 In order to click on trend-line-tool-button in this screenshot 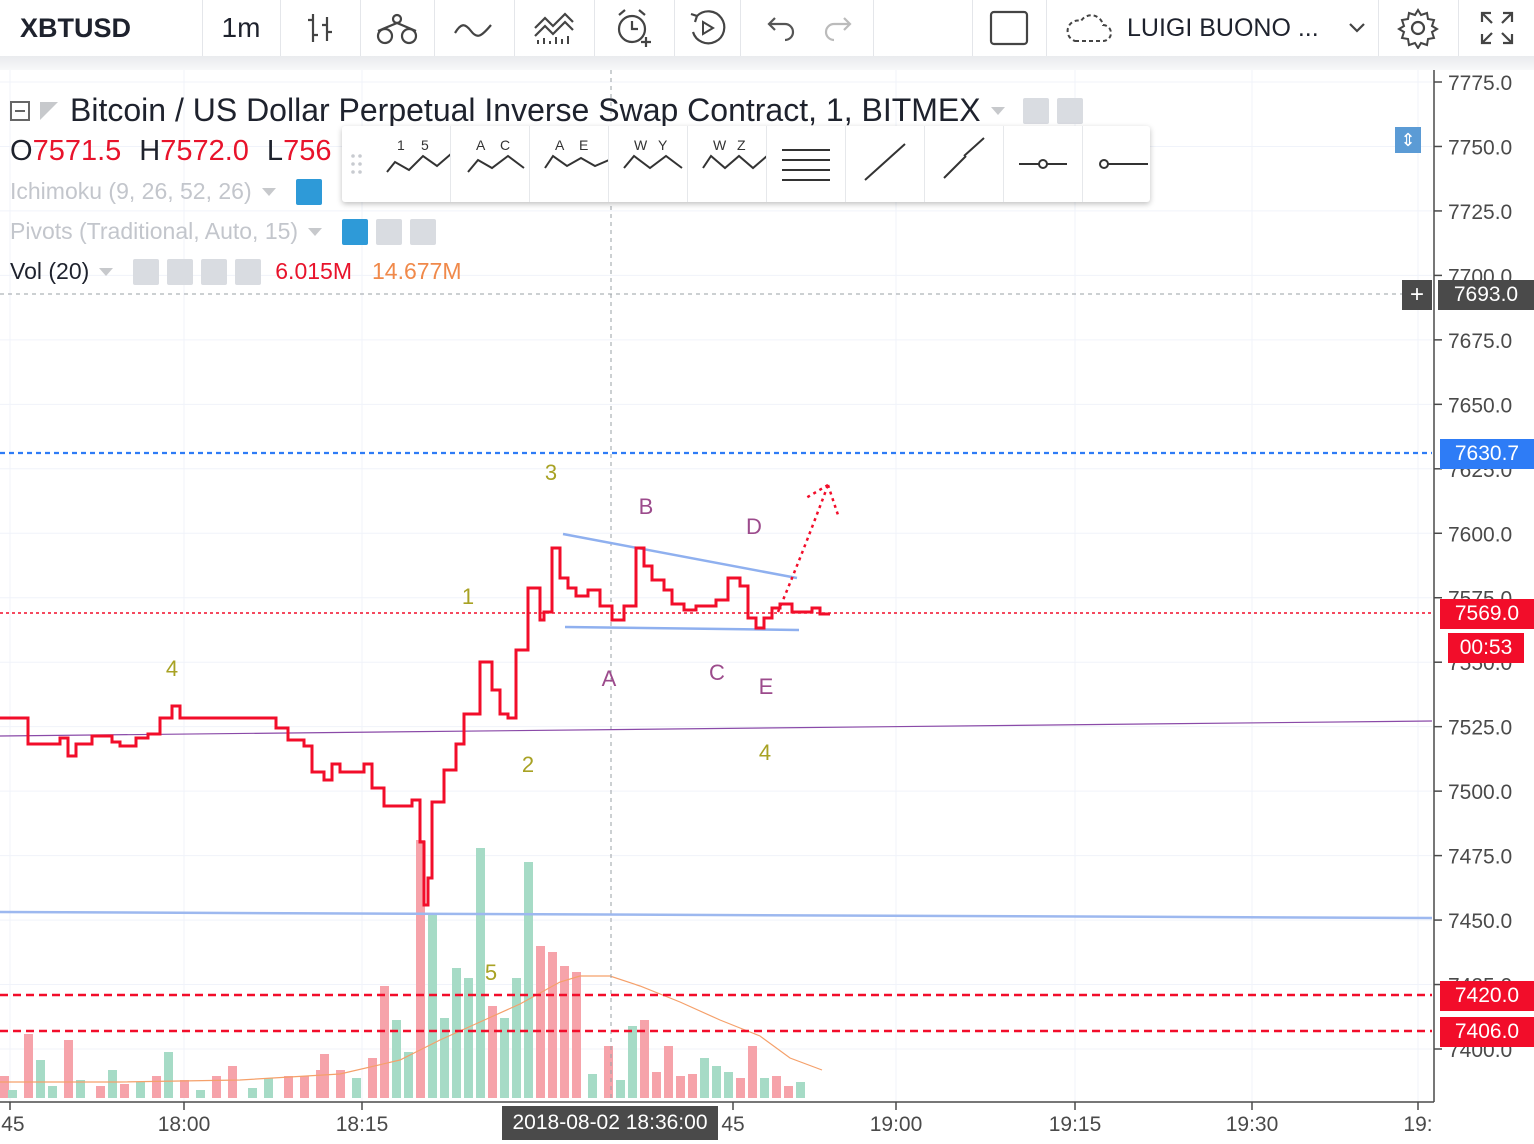, I will do `click(885, 164)`.